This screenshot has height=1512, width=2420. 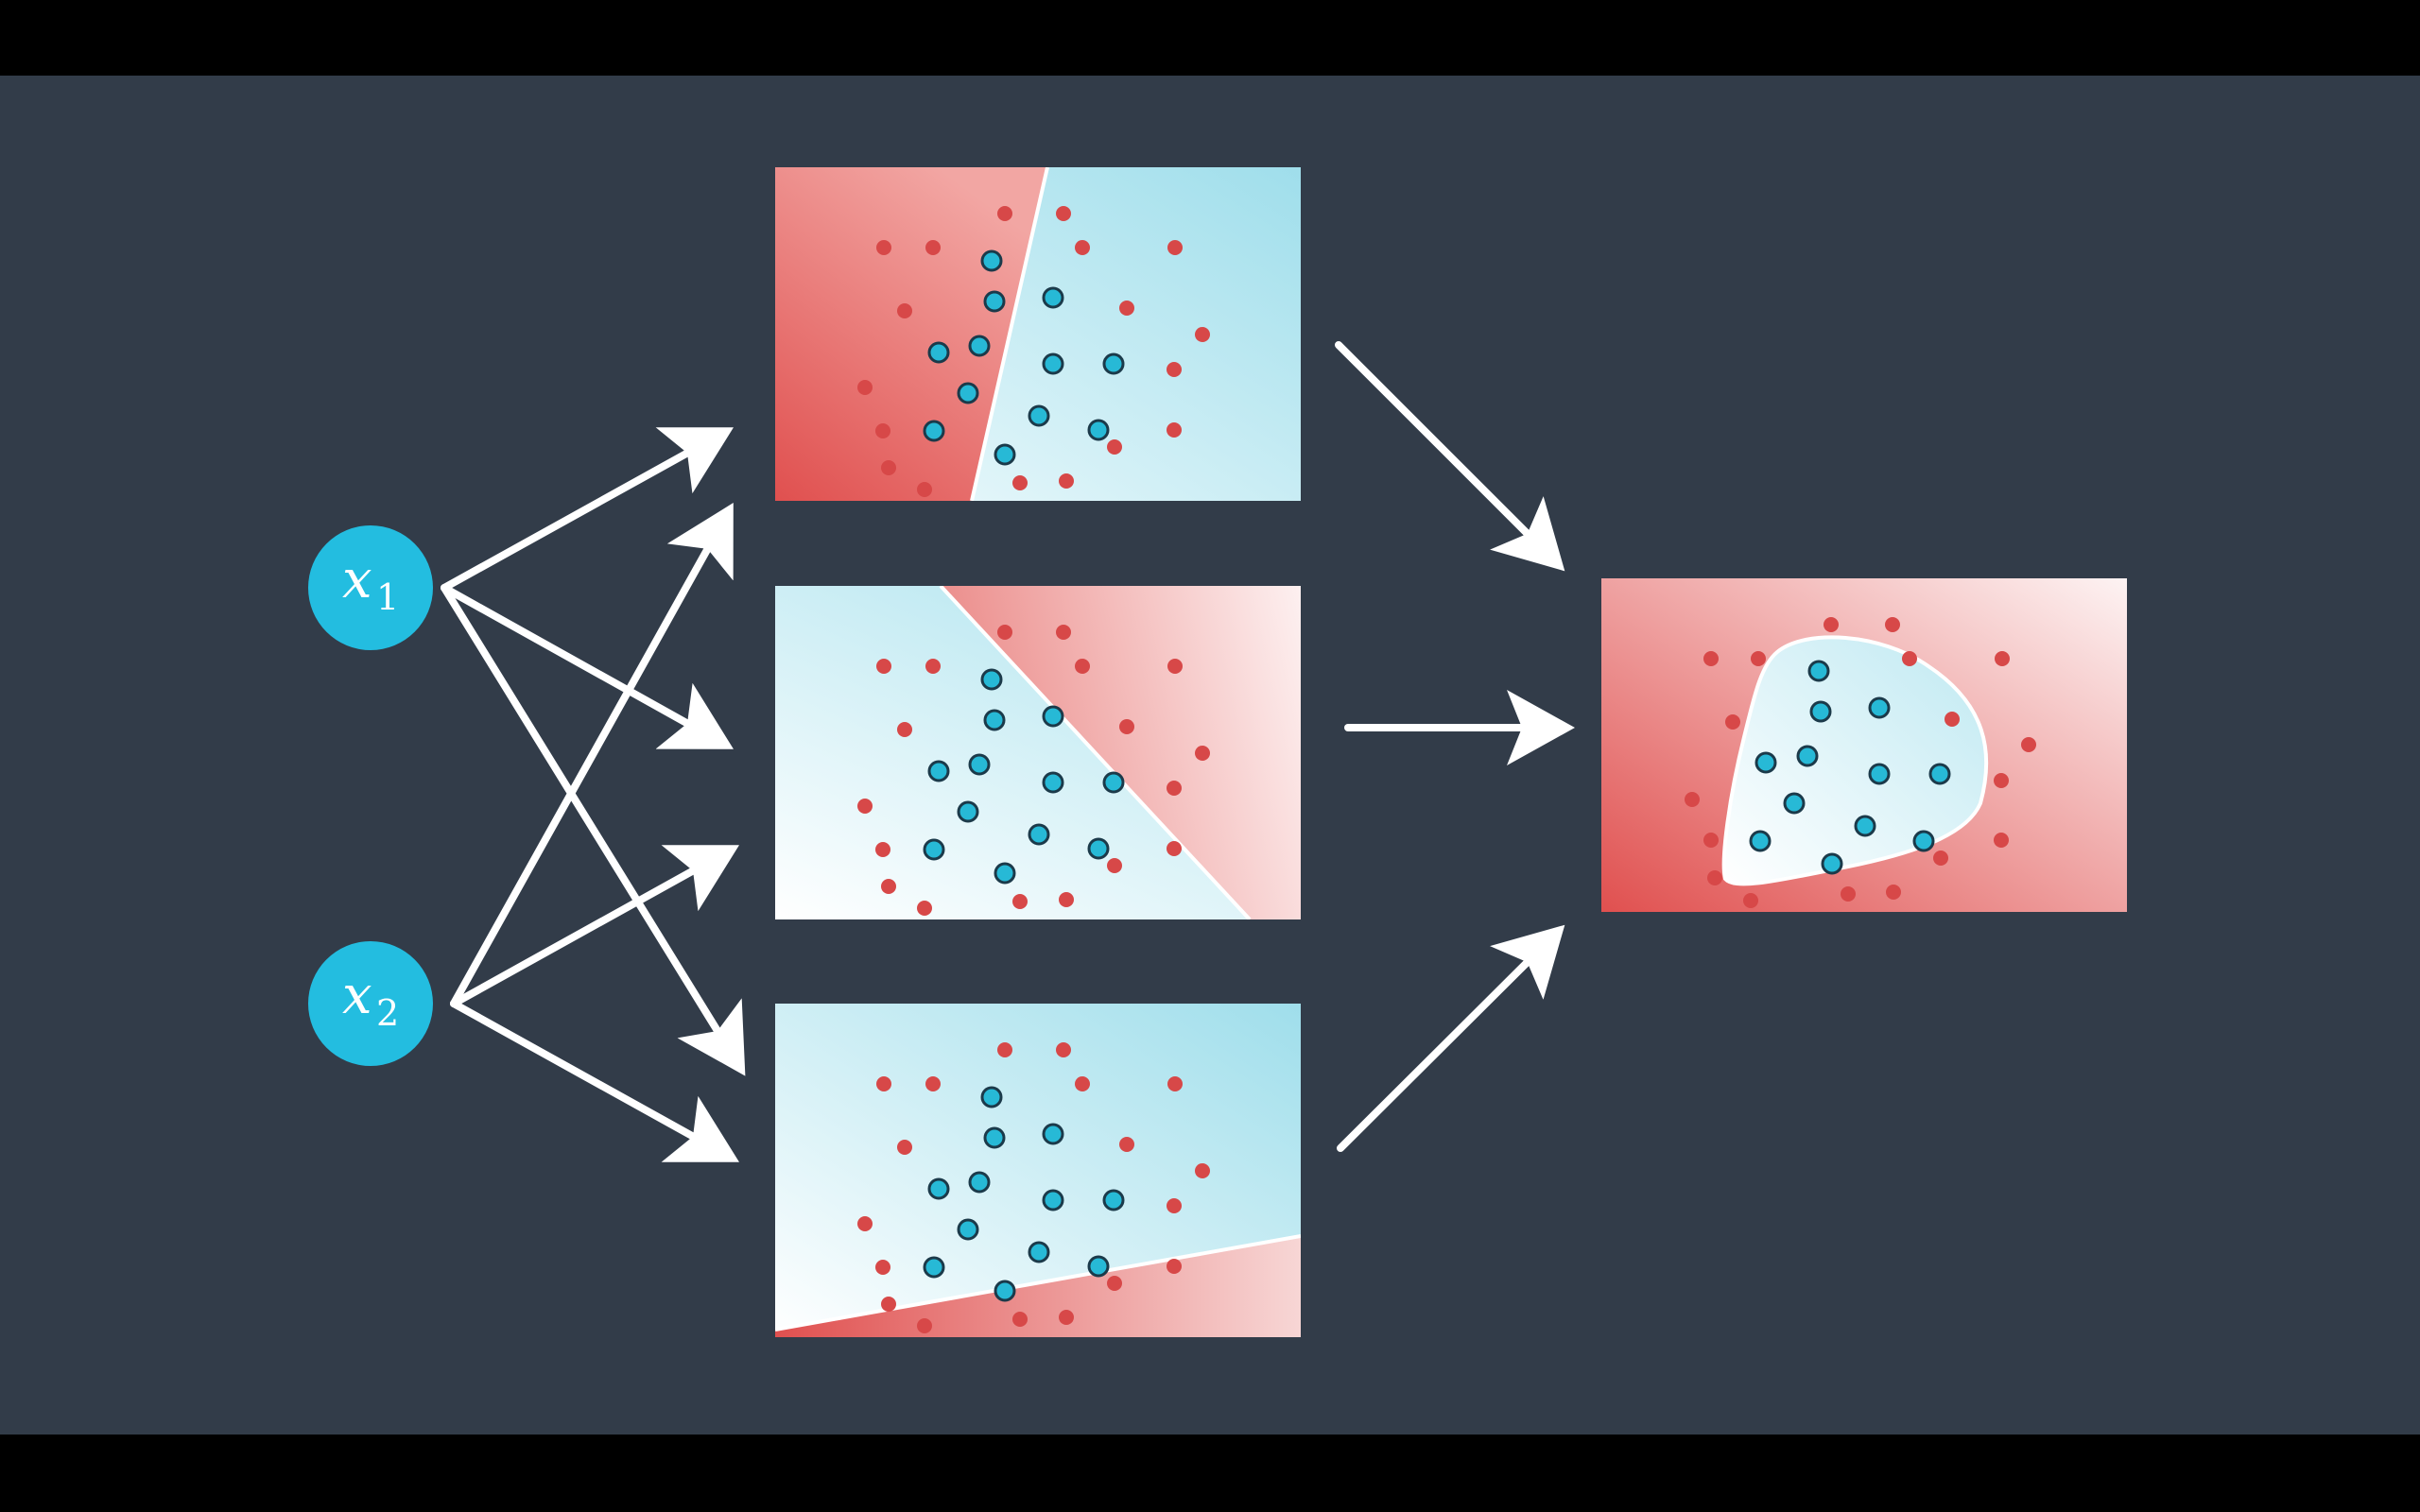 What do you see at coordinates (587, 509) in the screenshot?
I see `arrow-x1-to-panel1` at bounding box center [587, 509].